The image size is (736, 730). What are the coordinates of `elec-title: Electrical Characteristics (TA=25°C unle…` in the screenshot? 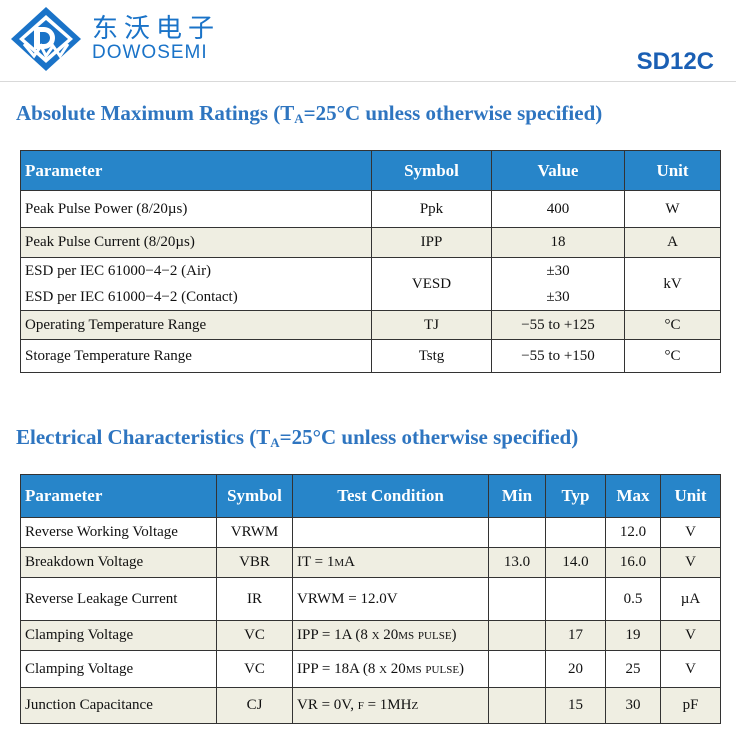 It's located at (297, 437).